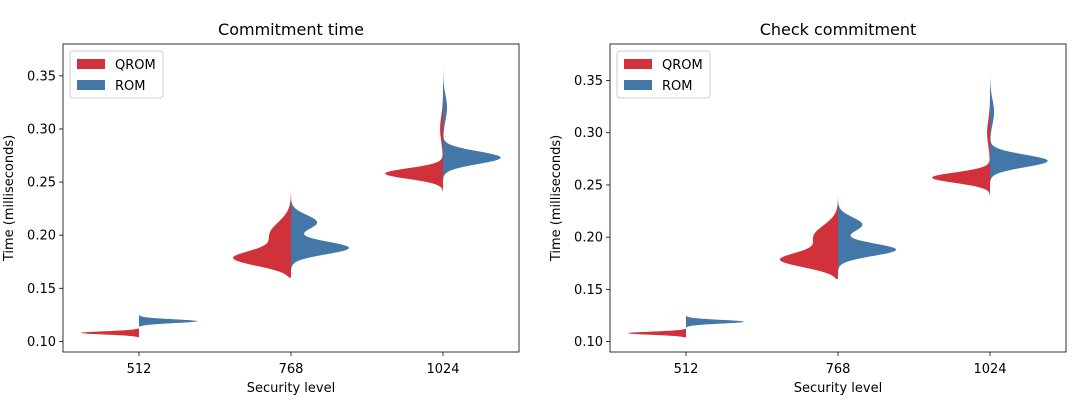  Describe the element at coordinates (838, 29) in the screenshot. I see `chart-title: Check commitment` at that location.